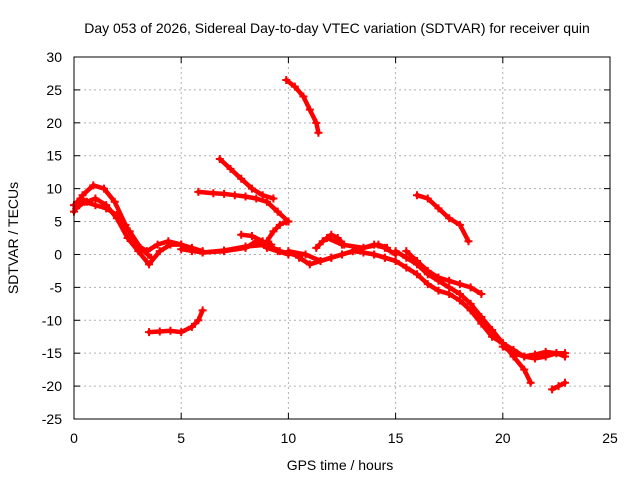  I want to click on x-tick-label: 15, so click(396, 438).